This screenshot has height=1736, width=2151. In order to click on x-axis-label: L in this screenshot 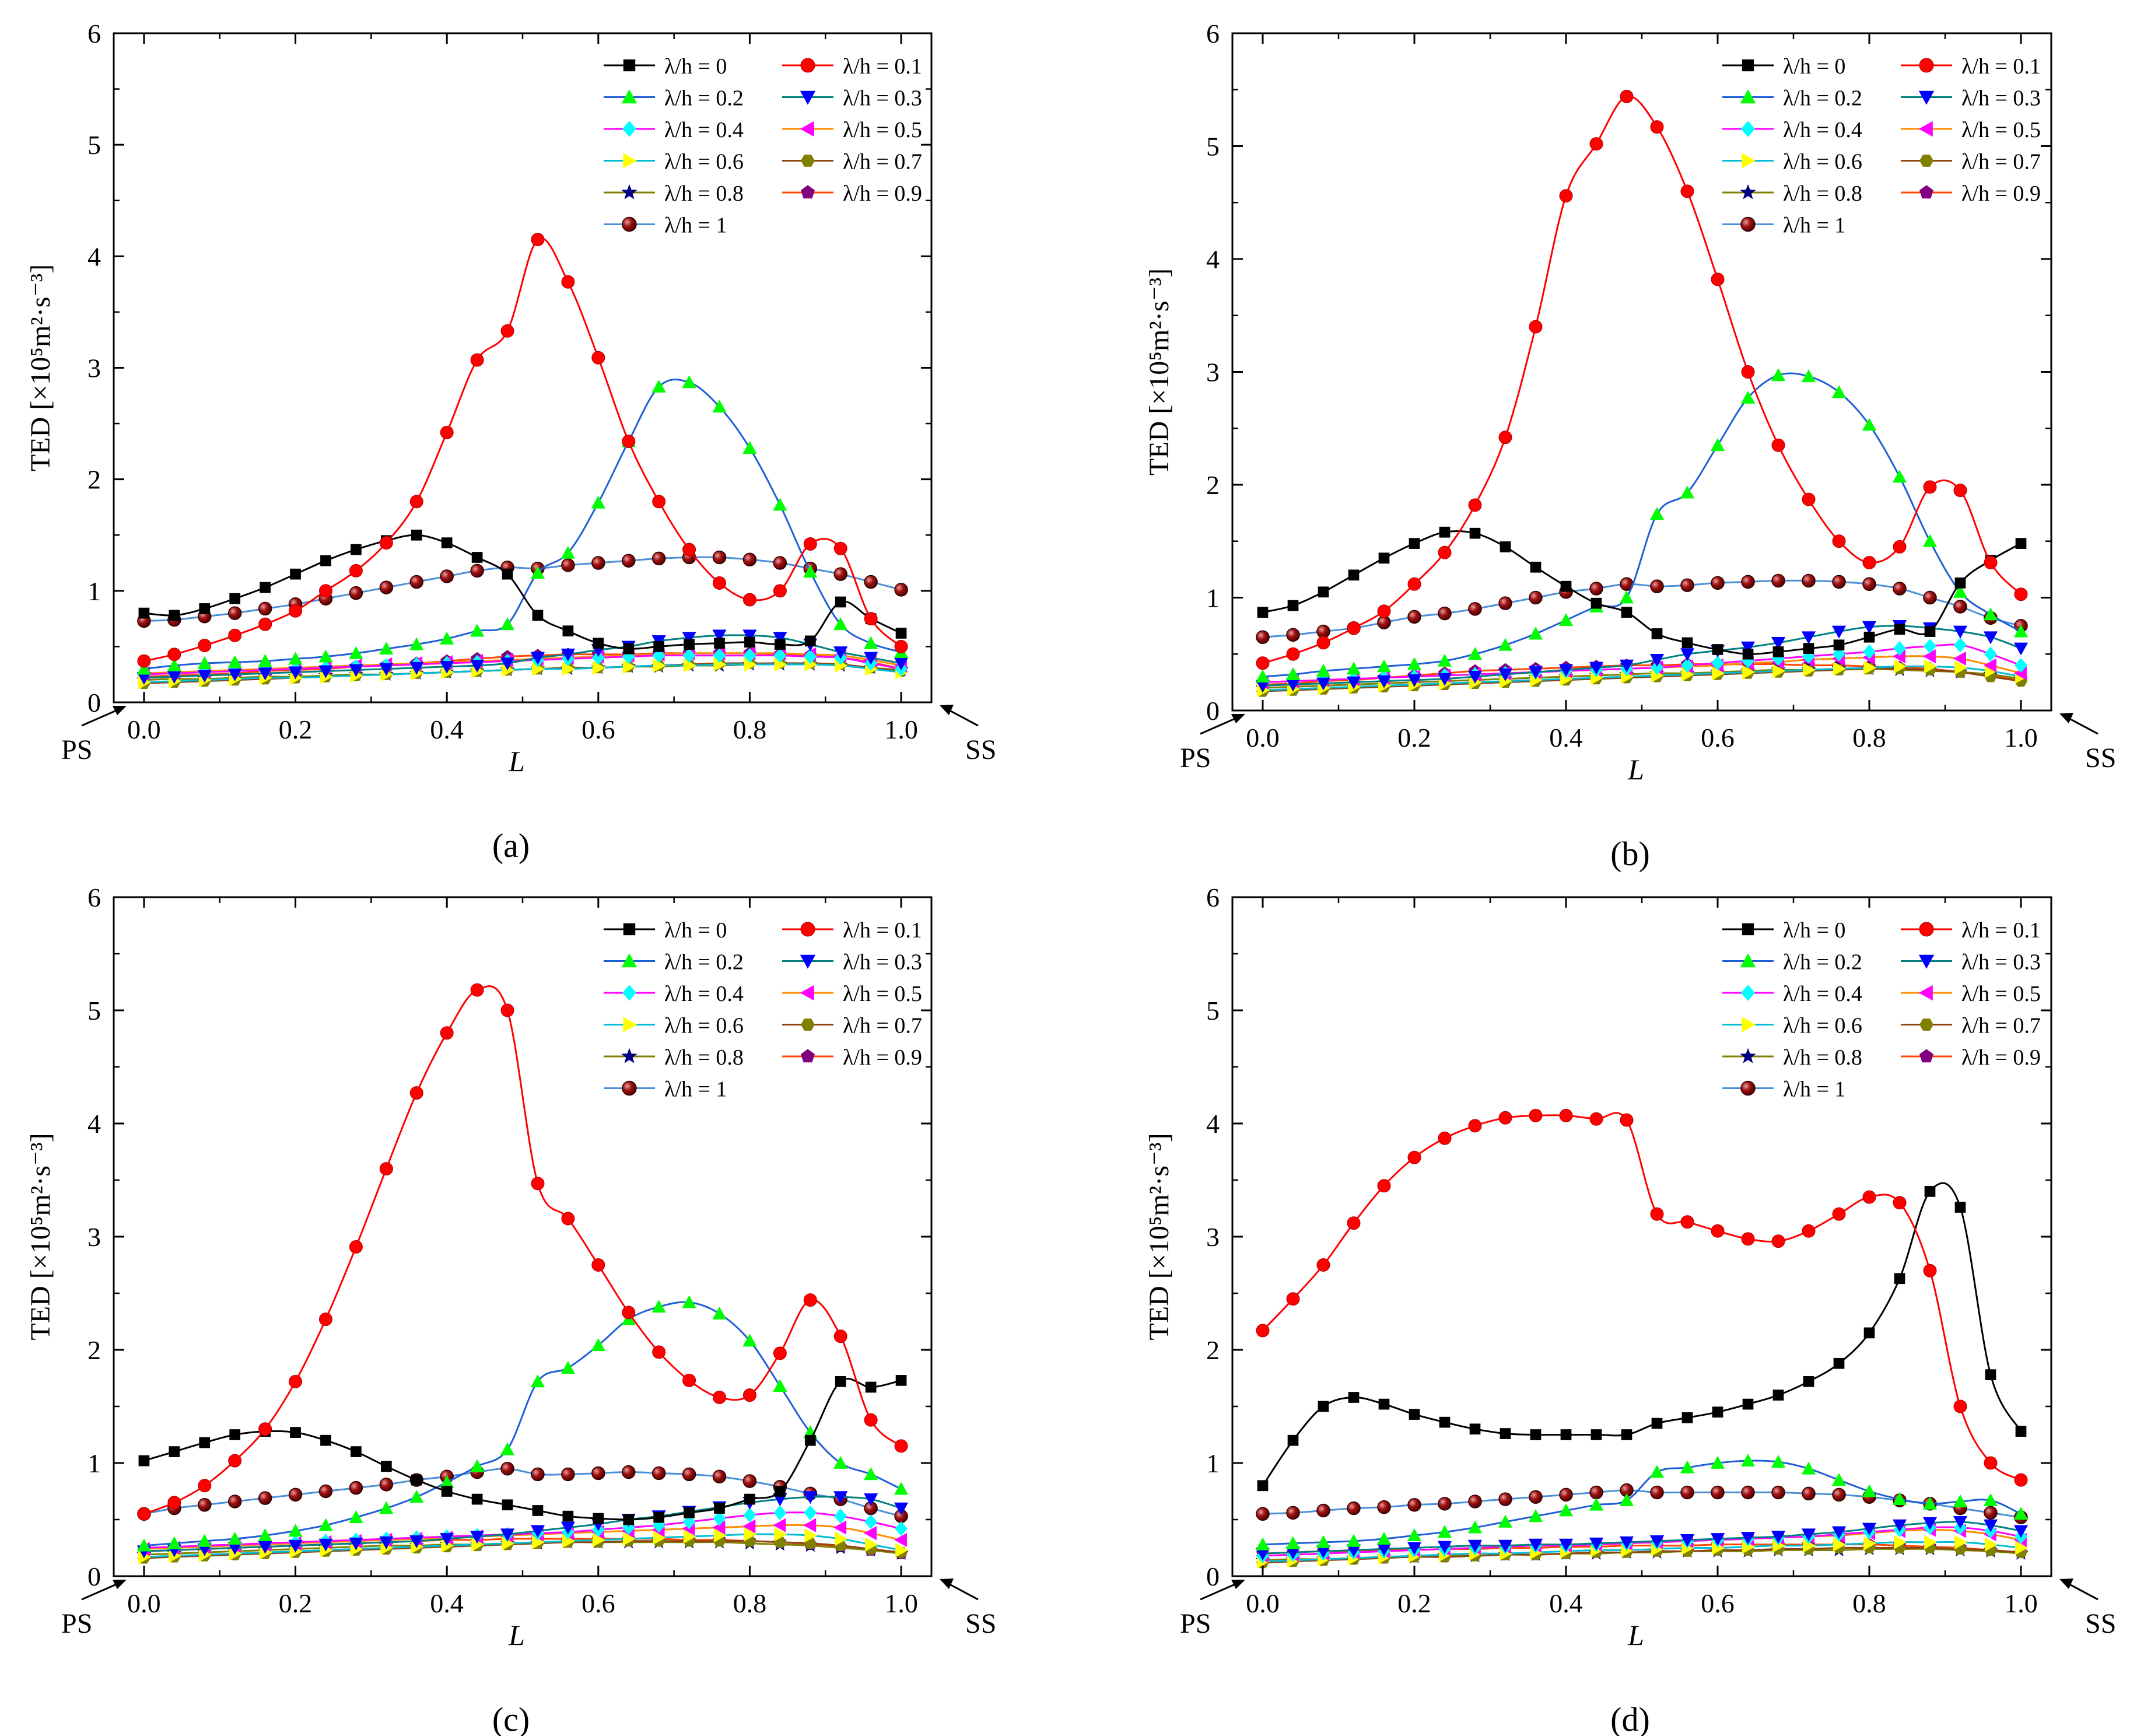, I will do `click(516, 761)`.